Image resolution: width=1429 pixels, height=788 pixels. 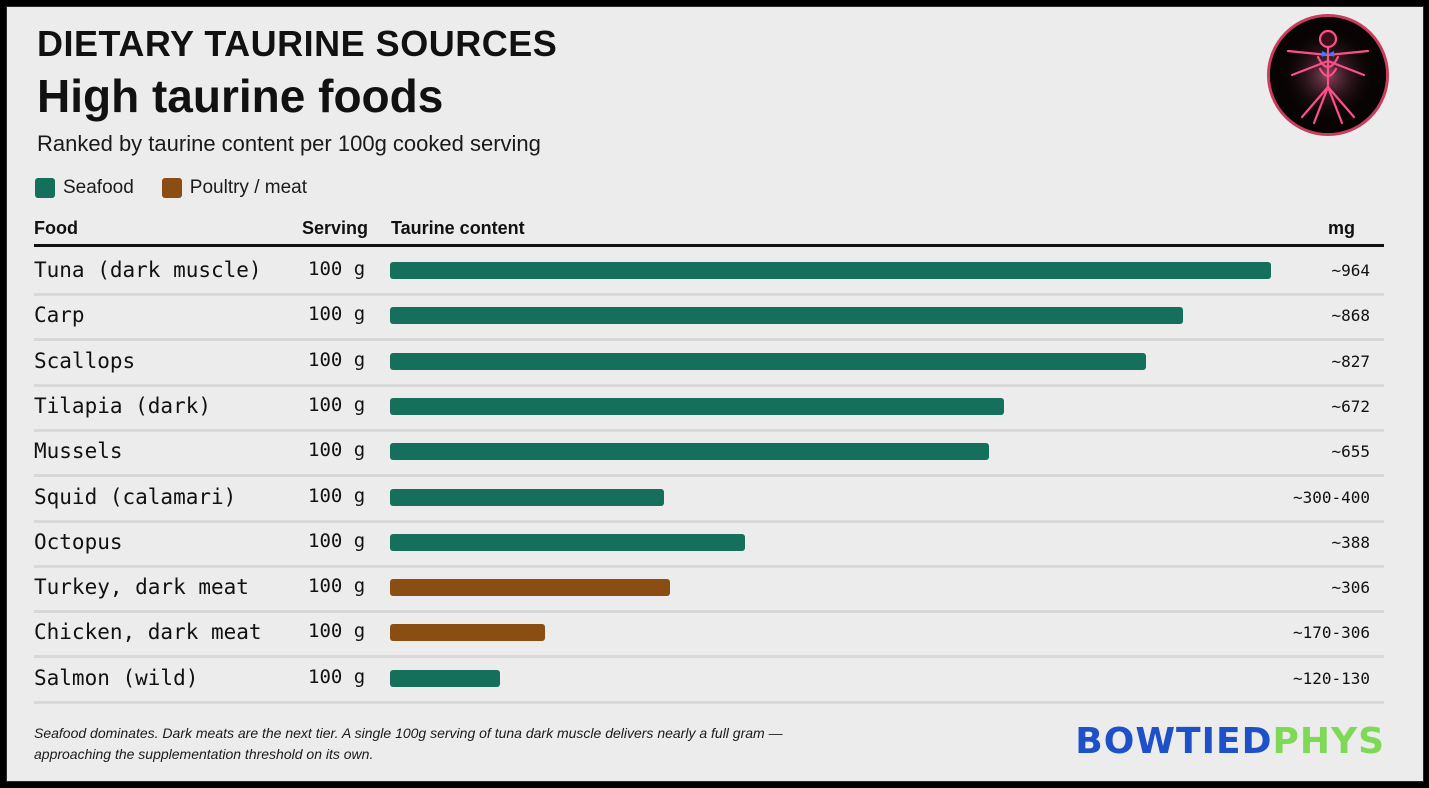 I want to click on table-row: Octopus 100 g ~388, so click(x=709, y=544).